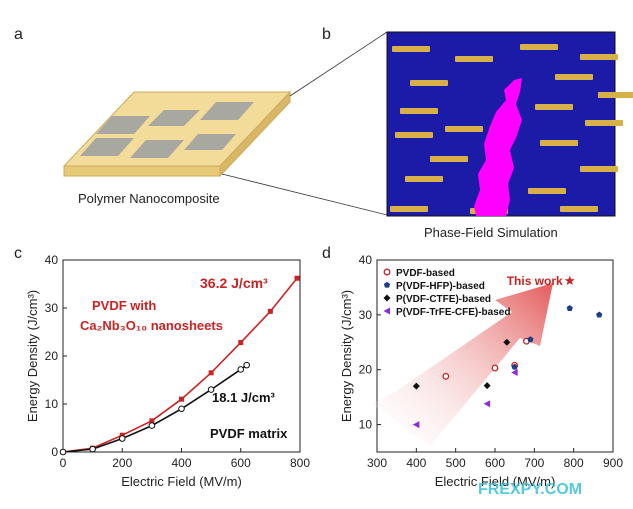 Image resolution: width=633 pixels, height=509 pixels. I want to click on chart-c-y-tick-label: 10, so click(52, 404).